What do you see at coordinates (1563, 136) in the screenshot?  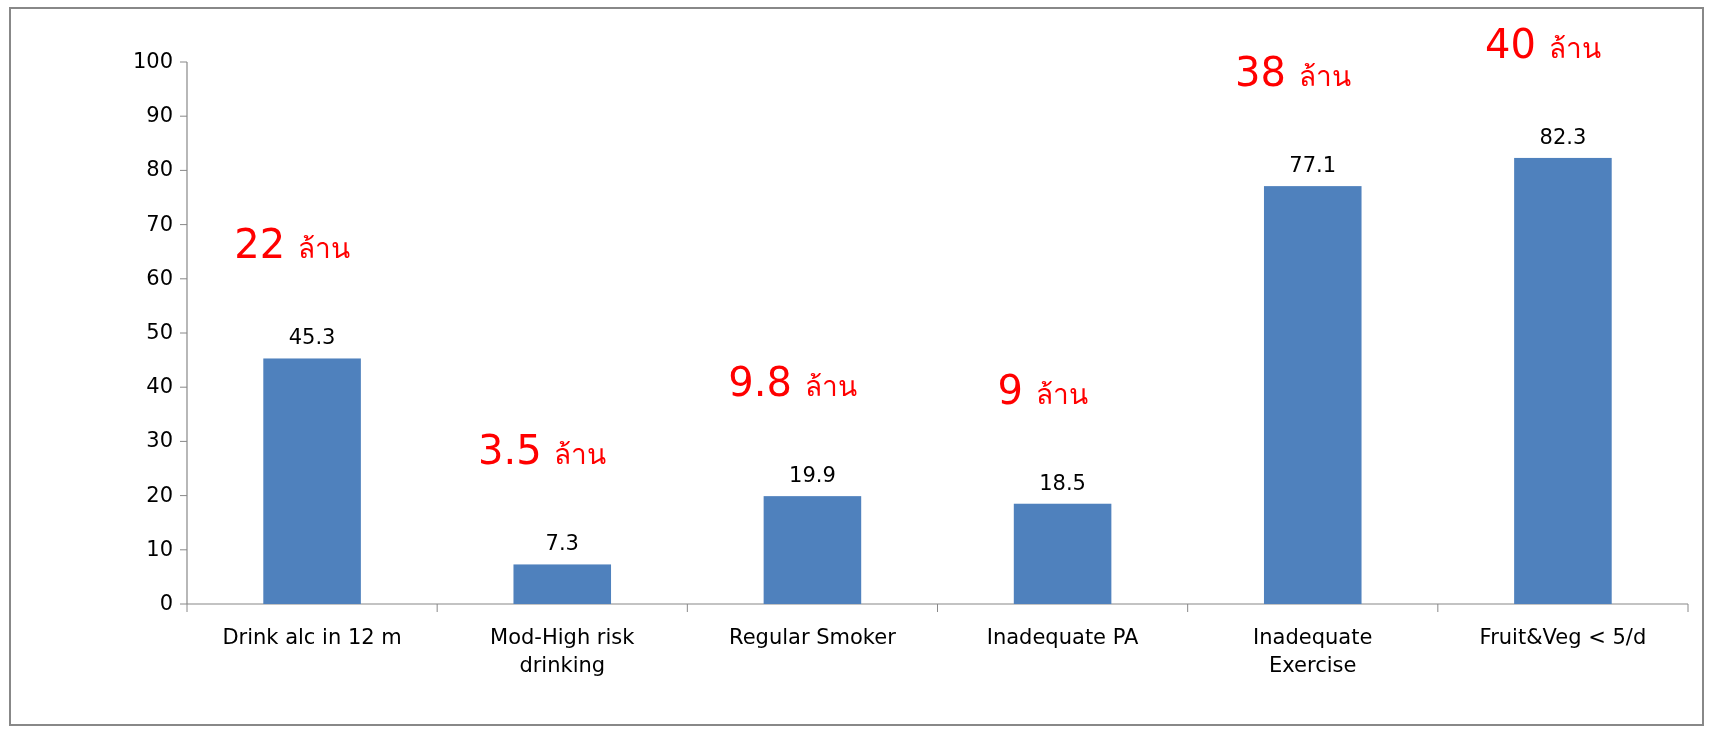 I see `data-label: 82.3` at bounding box center [1563, 136].